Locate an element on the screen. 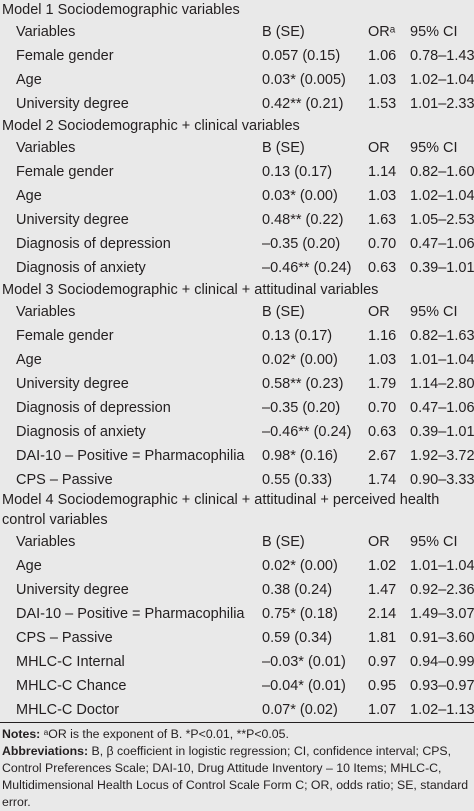 The width and height of the screenshot is (474, 811). b-se-cell: –0.35 (0.20) is located at coordinates (301, 244).